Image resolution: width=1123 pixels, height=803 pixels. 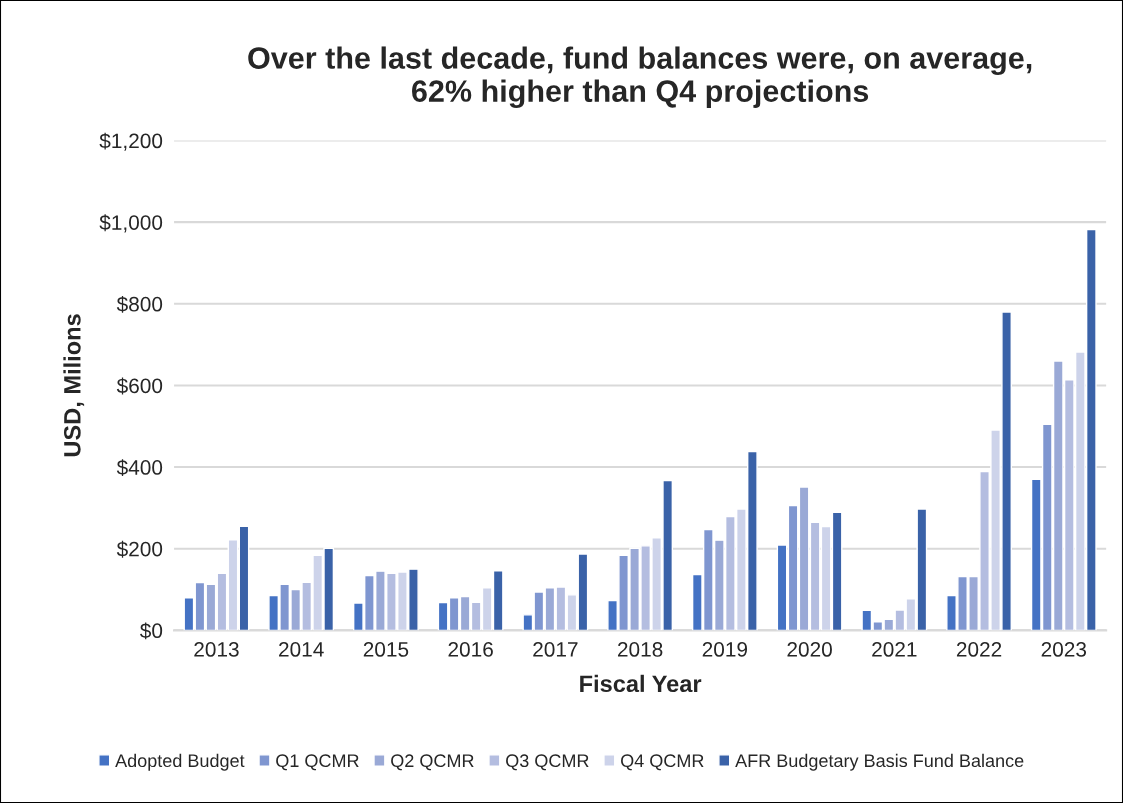 I want to click on legend-label: Q2 QCMR, so click(x=432, y=762).